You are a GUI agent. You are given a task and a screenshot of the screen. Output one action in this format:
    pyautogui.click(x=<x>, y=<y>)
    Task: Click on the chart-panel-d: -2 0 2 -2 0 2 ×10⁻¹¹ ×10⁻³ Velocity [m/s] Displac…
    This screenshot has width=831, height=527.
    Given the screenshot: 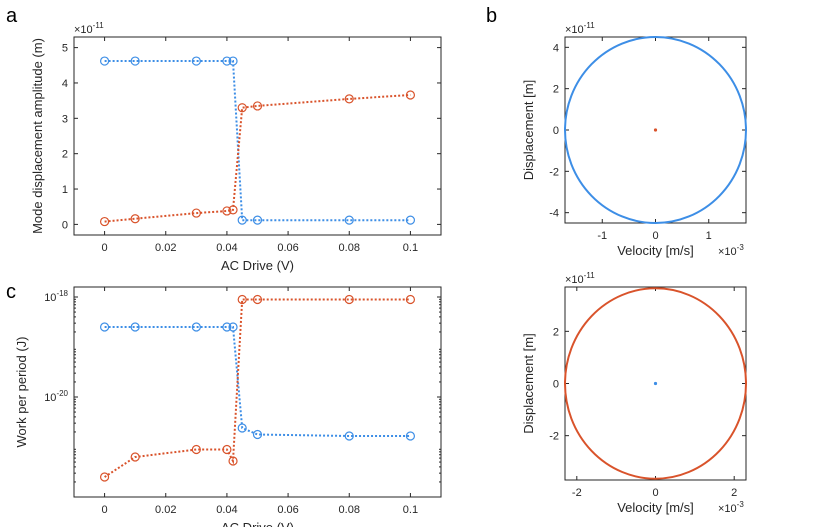 What is the action you would take?
    pyautogui.click(x=634, y=393)
    